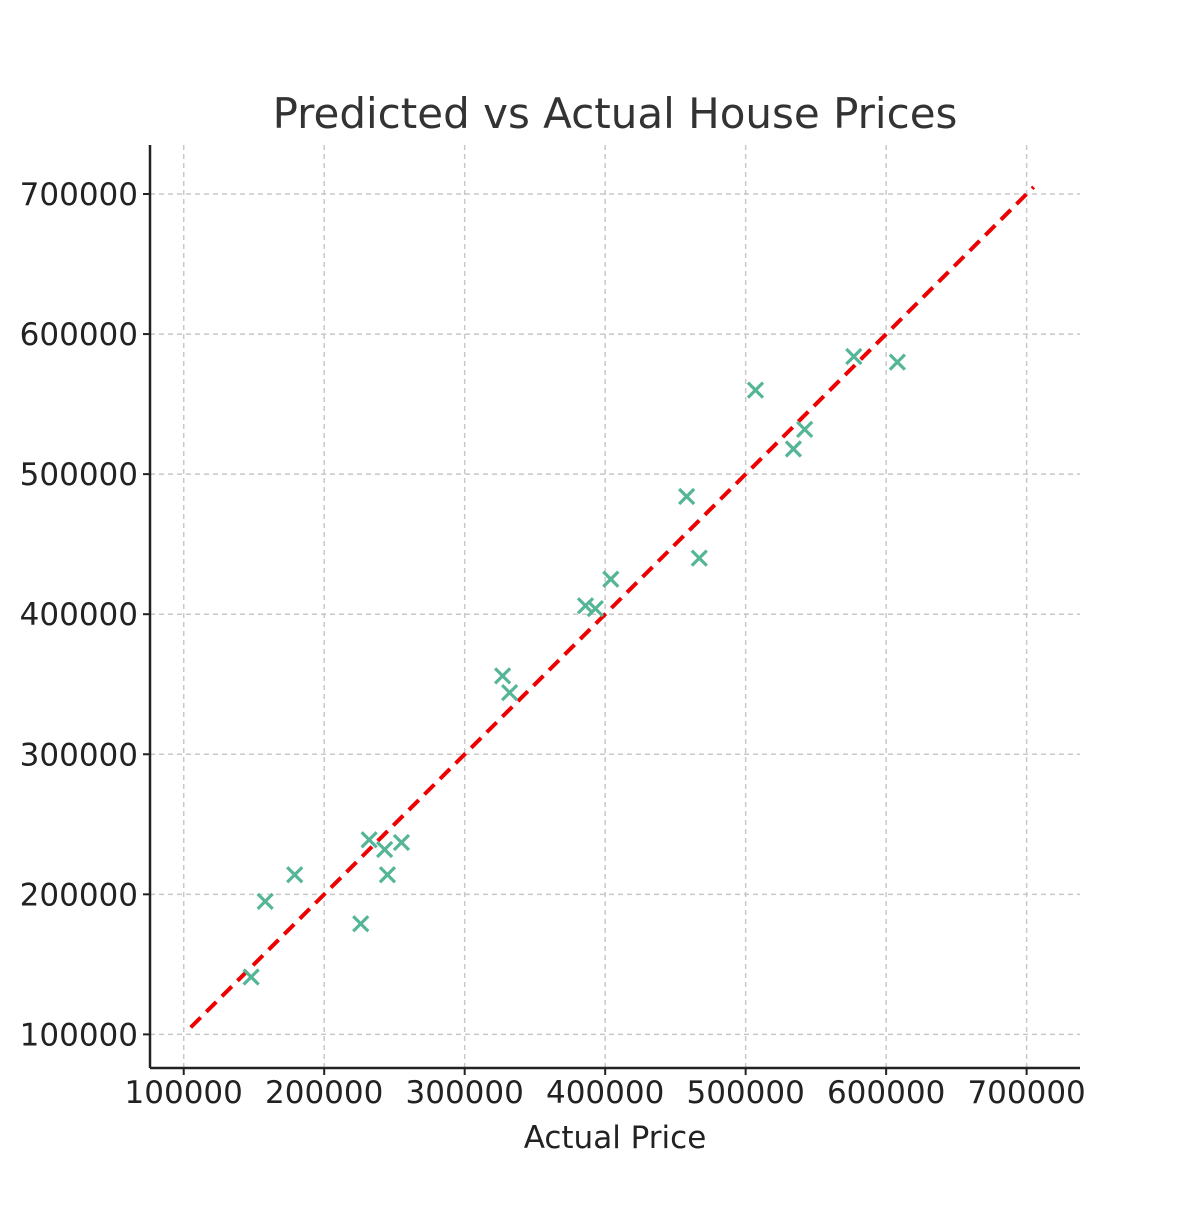  What do you see at coordinates (79, 475) in the screenshot?
I see `y-tick-label: 500000` at bounding box center [79, 475].